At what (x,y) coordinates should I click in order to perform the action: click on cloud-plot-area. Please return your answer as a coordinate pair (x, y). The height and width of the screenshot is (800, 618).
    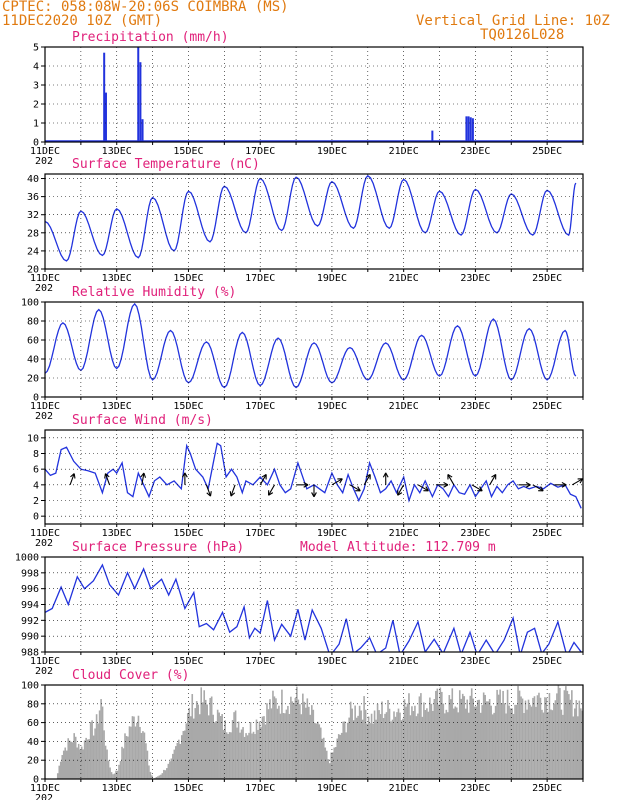
    Looking at the image, I should click on (319, 732).